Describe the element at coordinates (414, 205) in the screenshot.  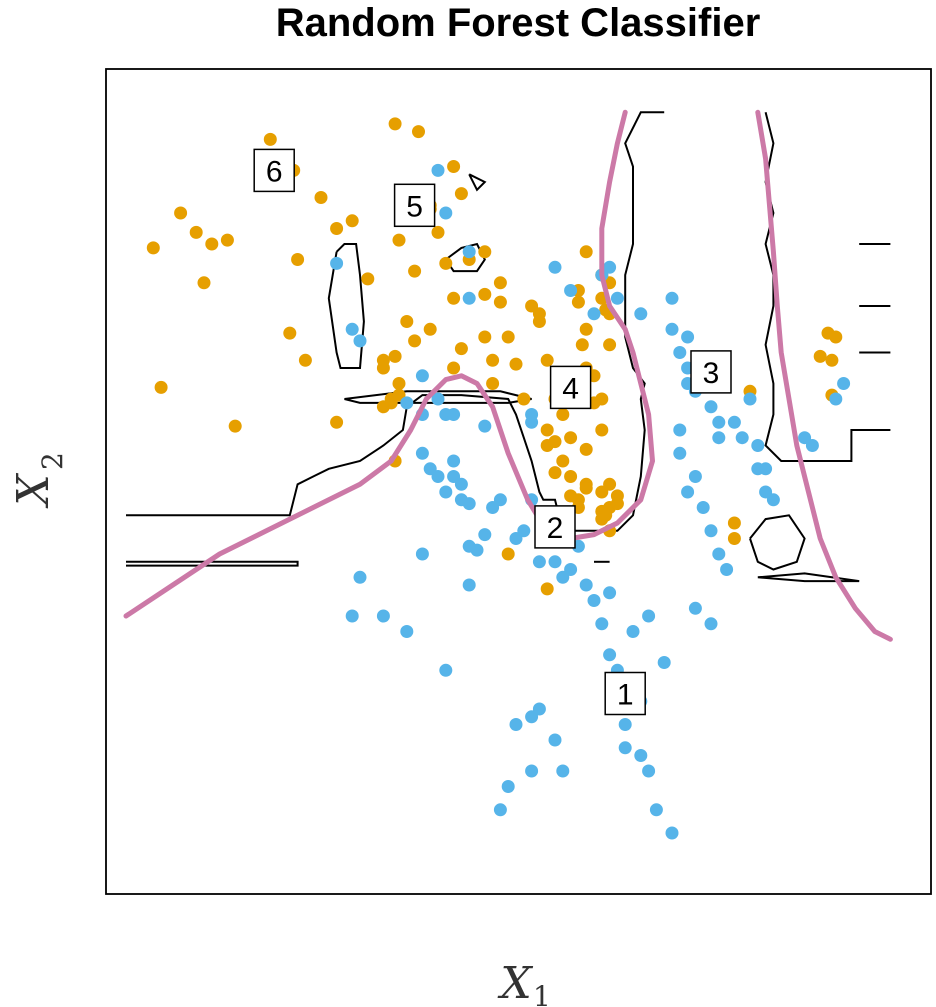
I see `annotation-label-5: 5` at that location.